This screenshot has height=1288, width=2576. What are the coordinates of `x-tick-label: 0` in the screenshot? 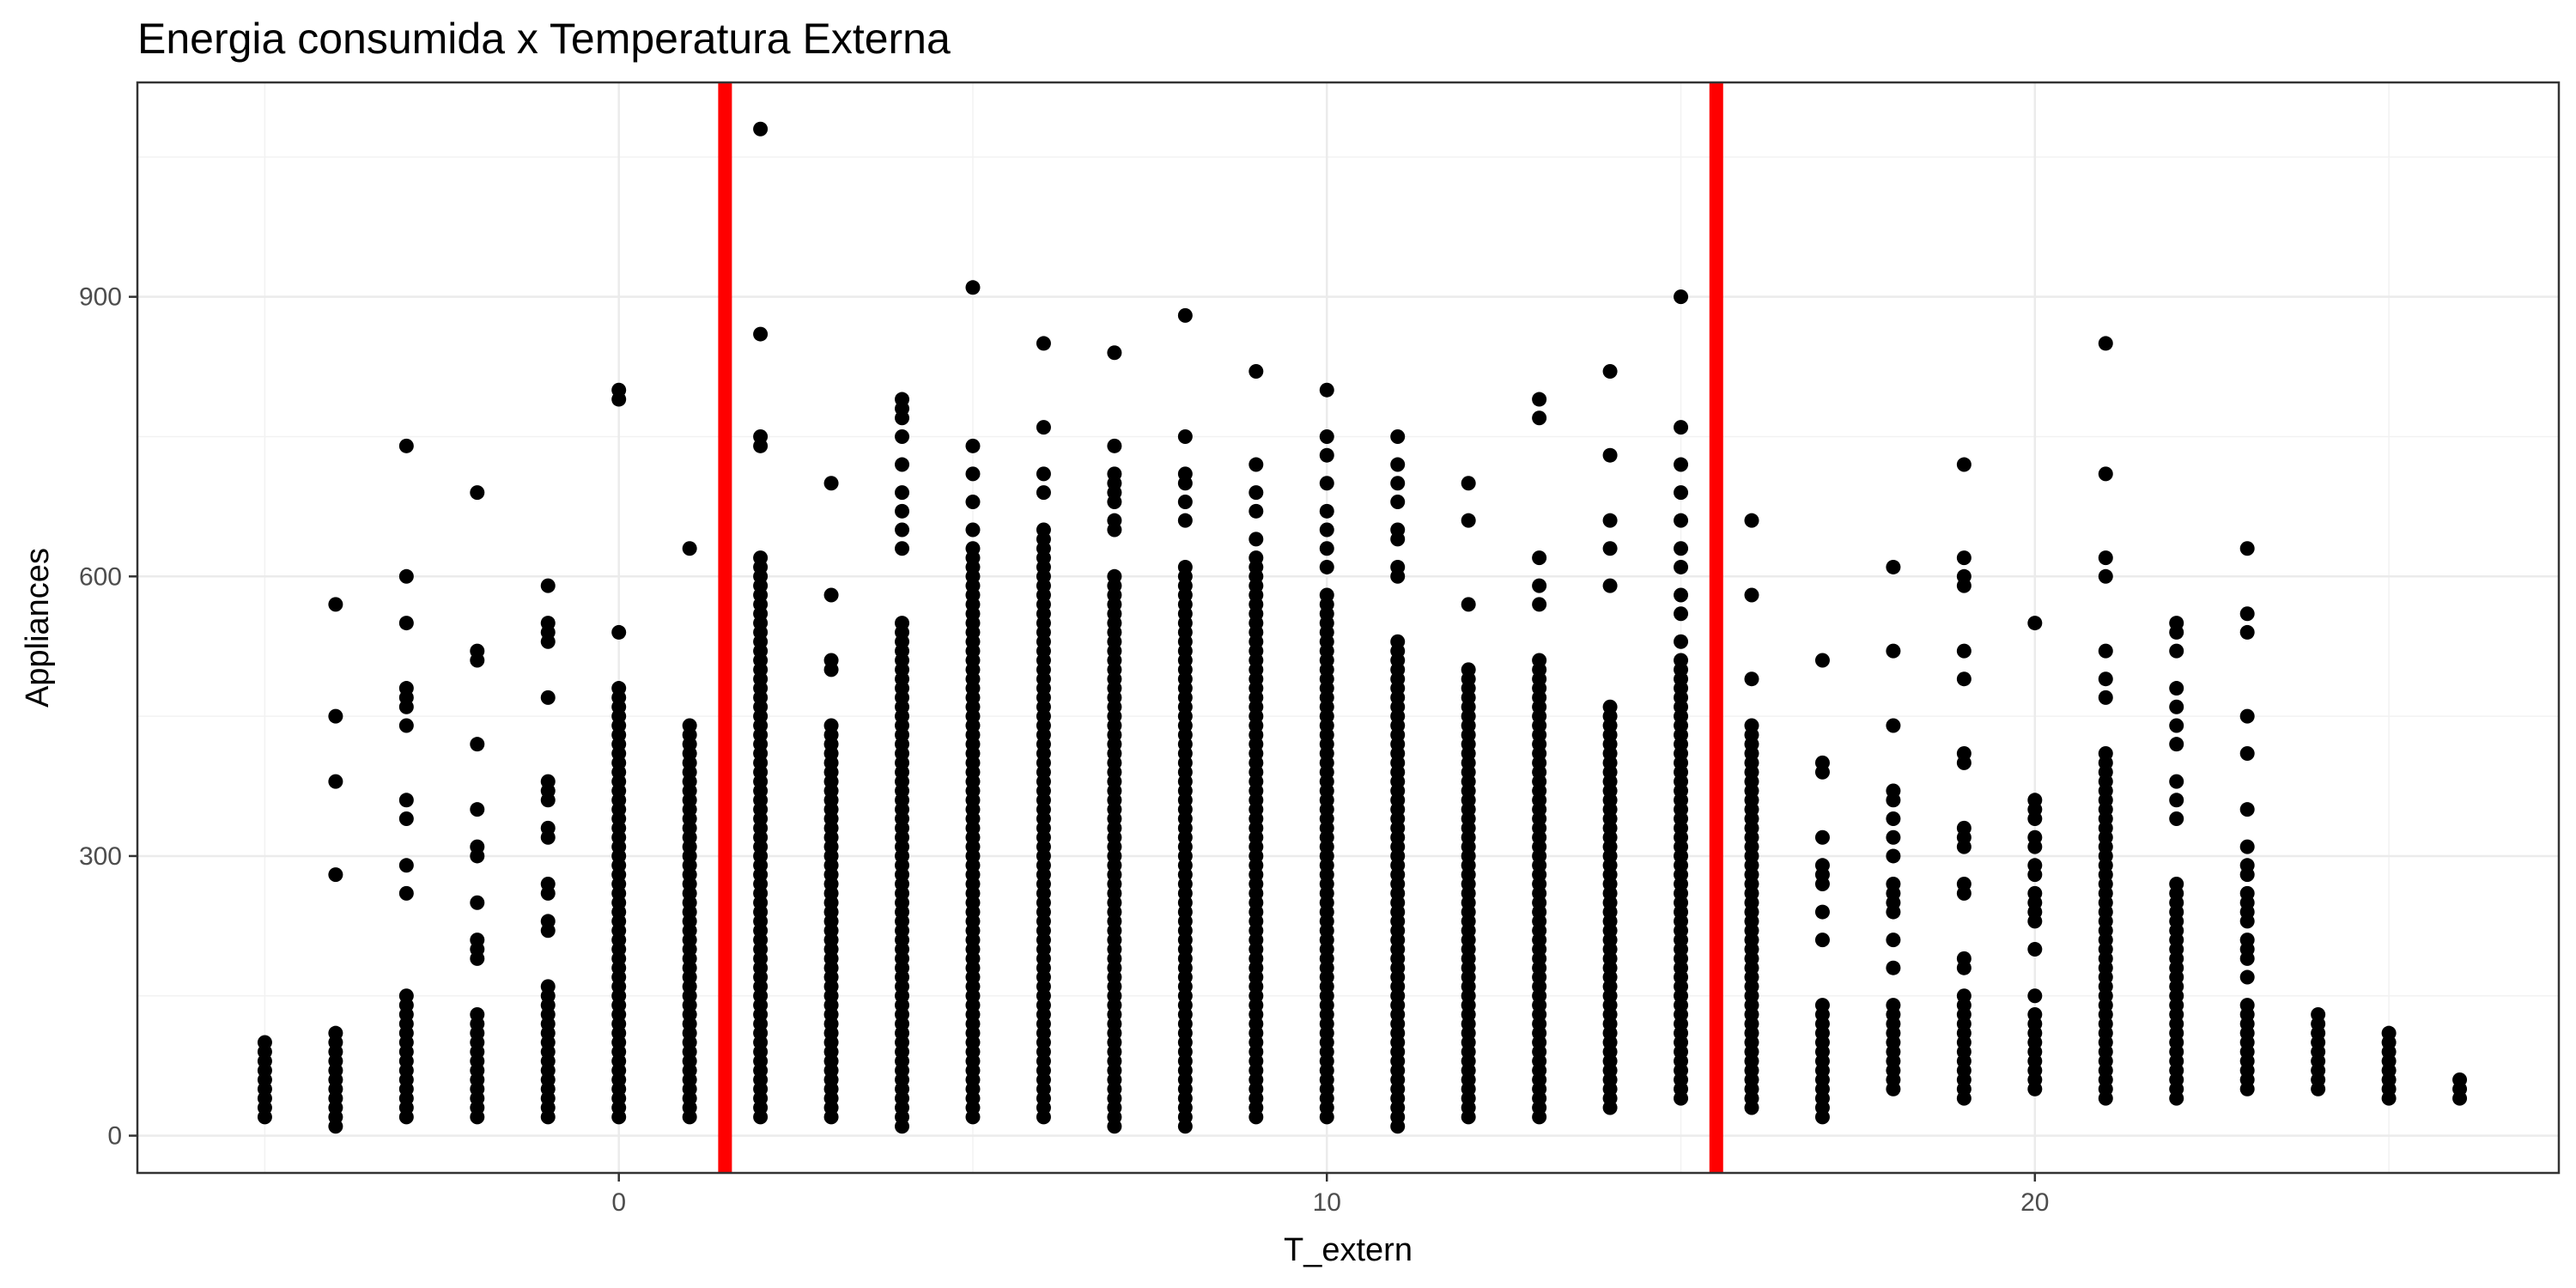 It's located at (618, 1202).